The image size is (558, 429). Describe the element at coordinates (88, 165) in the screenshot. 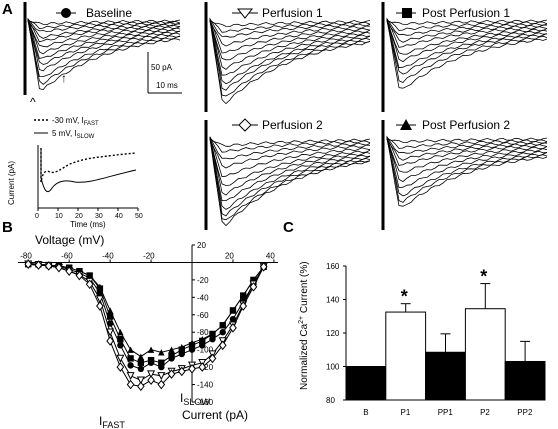

I see `inset-fast-trace` at that location.